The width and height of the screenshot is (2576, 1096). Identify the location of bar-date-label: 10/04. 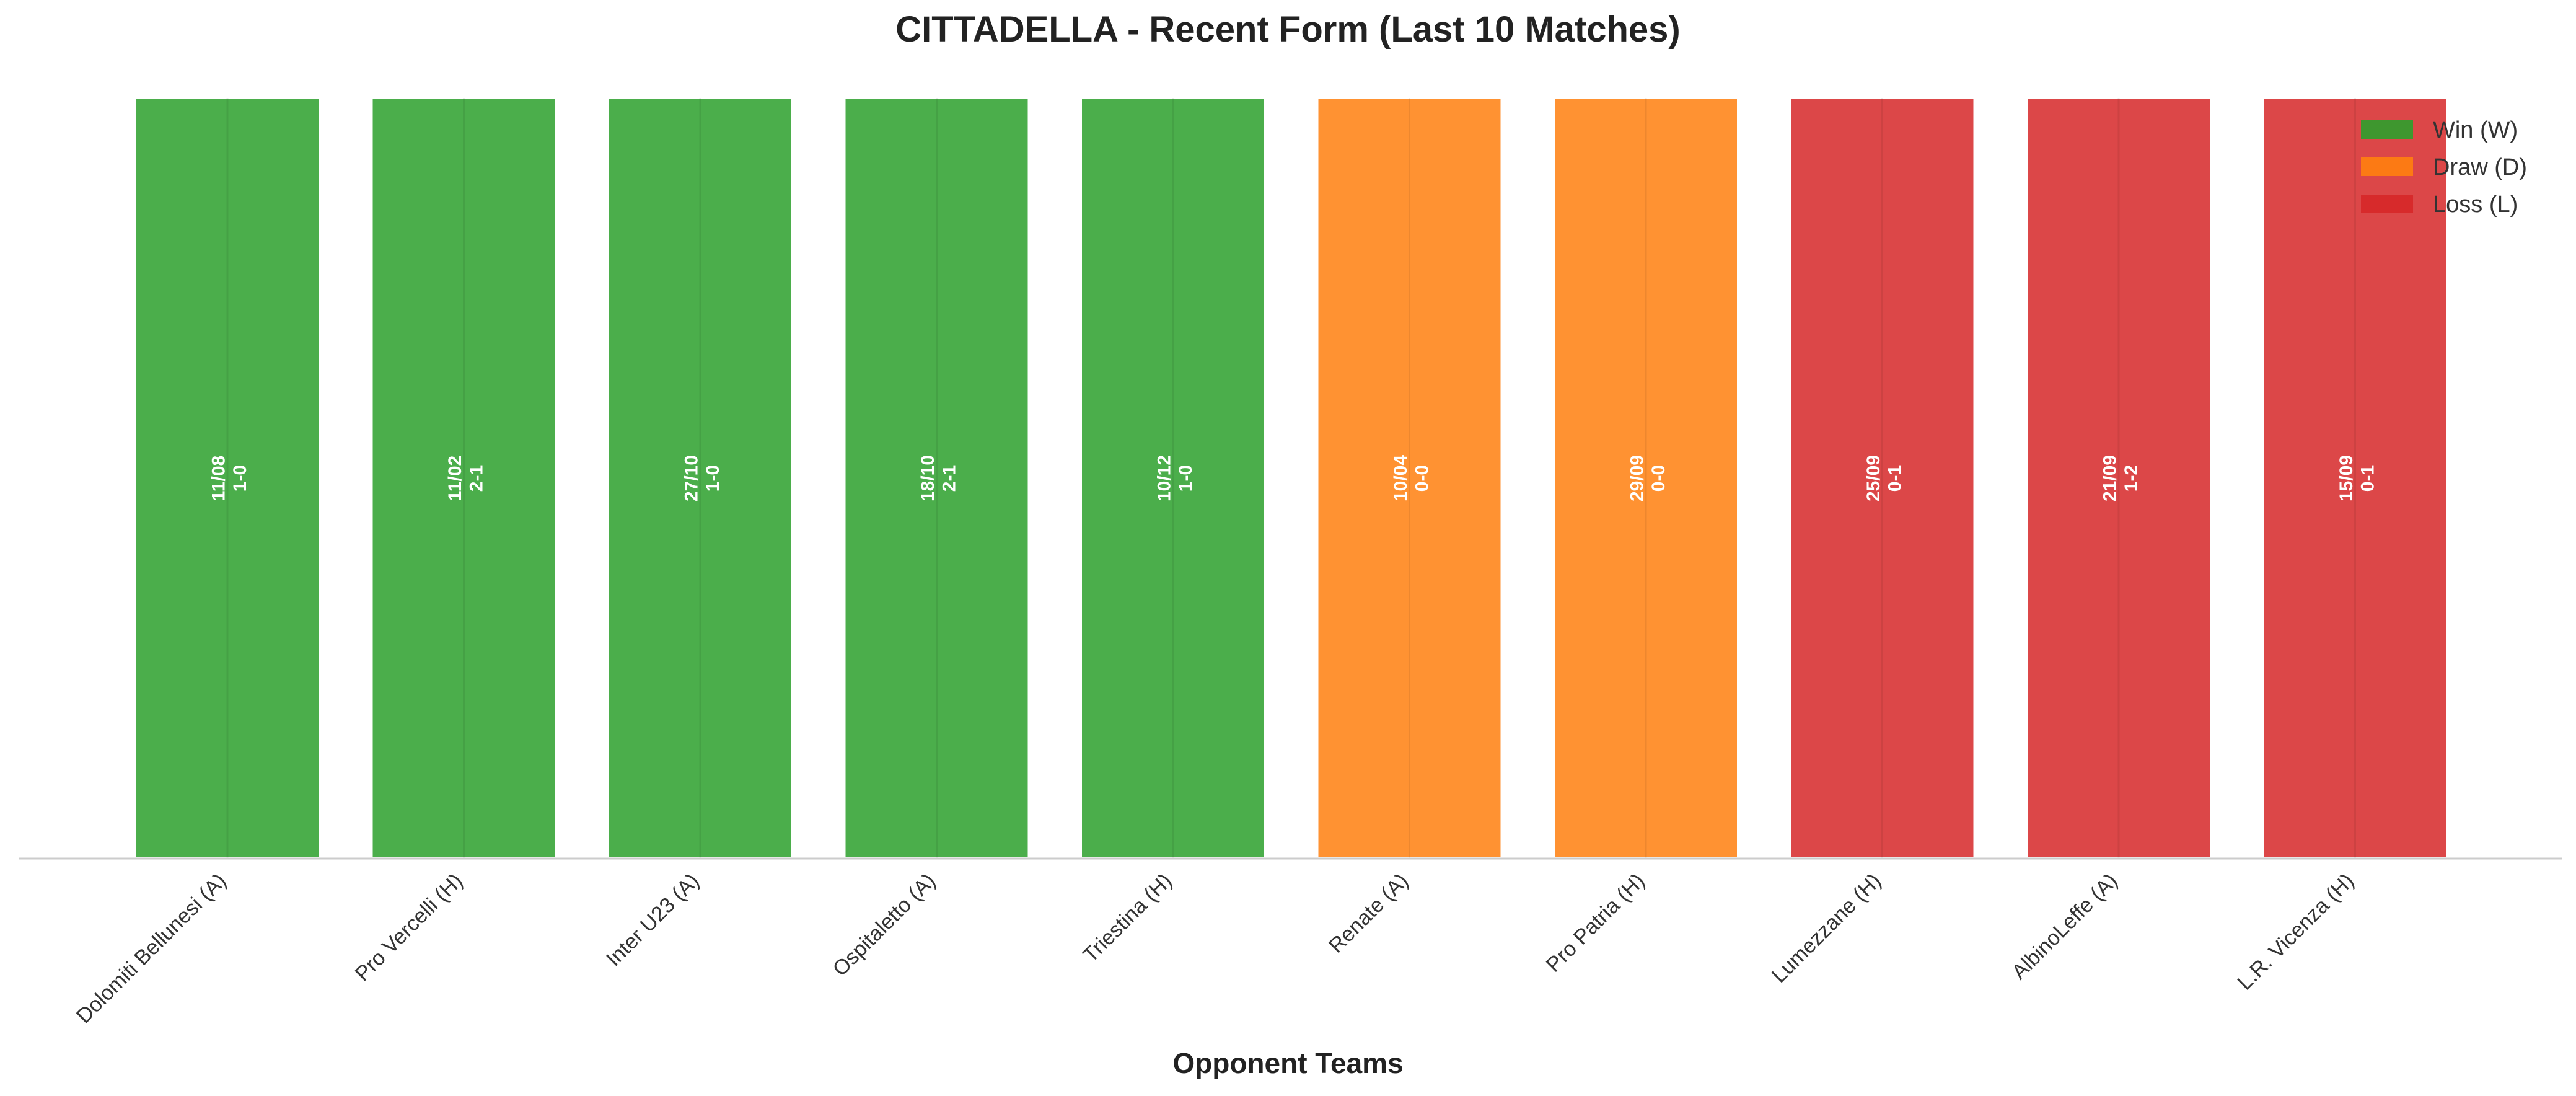
(1401, 478).